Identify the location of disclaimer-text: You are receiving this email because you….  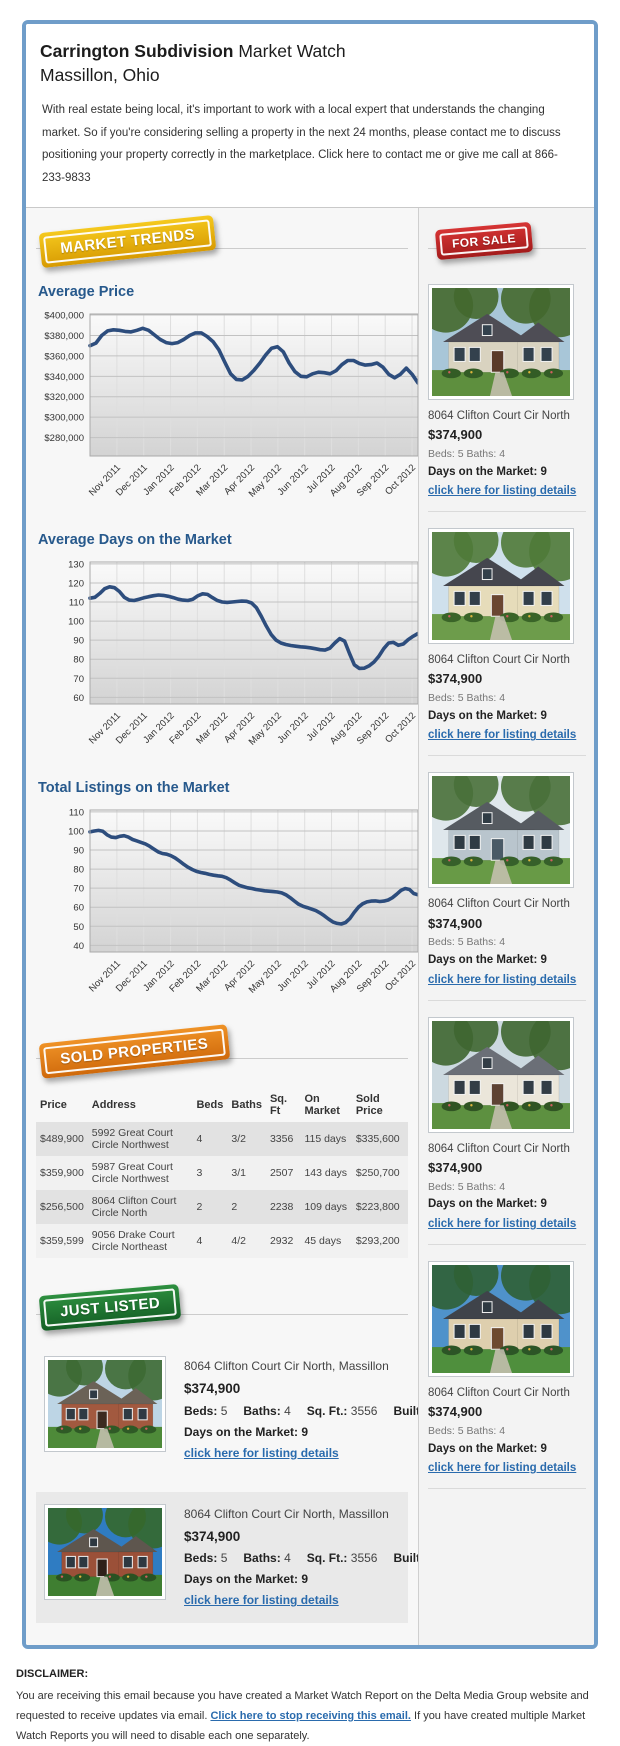
(310, 1716).